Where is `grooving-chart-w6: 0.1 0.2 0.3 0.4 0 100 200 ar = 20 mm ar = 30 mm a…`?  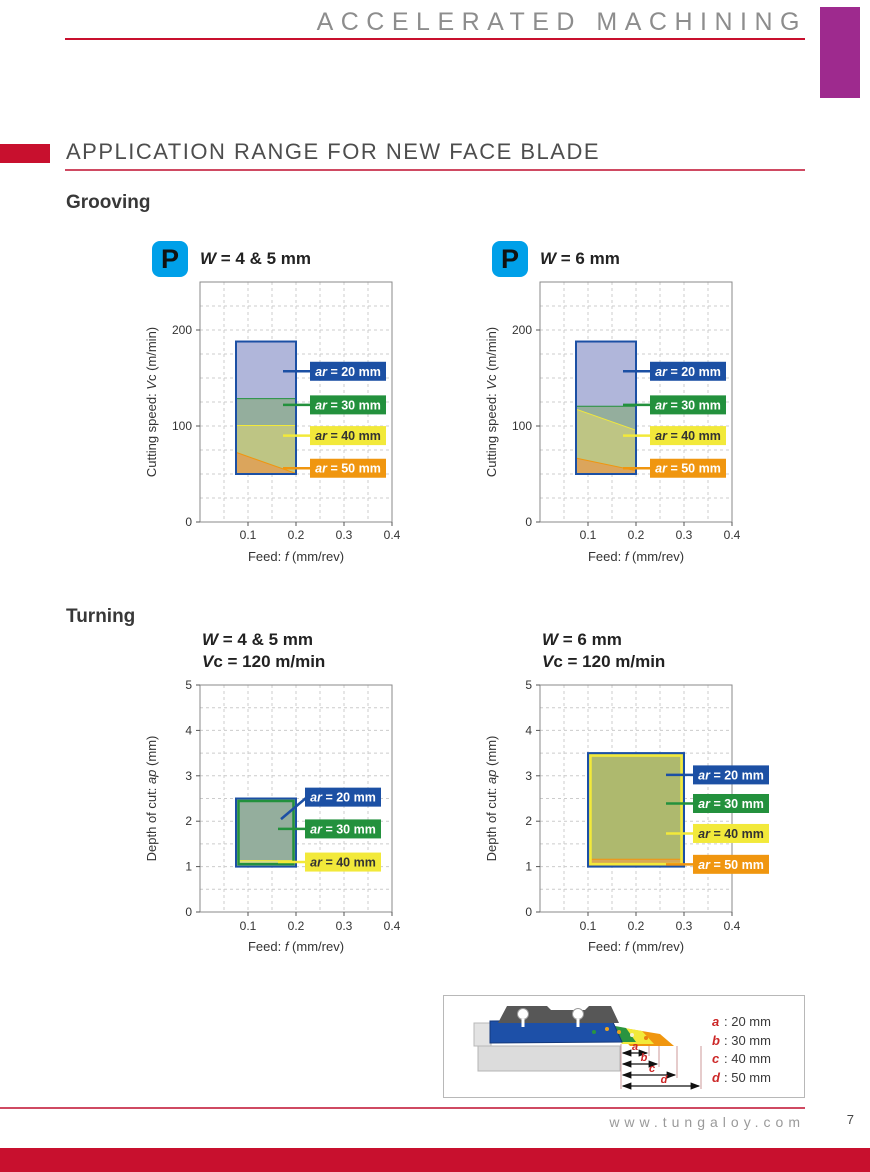
grooving-chart-w6: 0.1 0.2 0.3 0.4 0 100 200 ar = 20 mm ar = 30 mm a… is located at coordinates (630, 422).